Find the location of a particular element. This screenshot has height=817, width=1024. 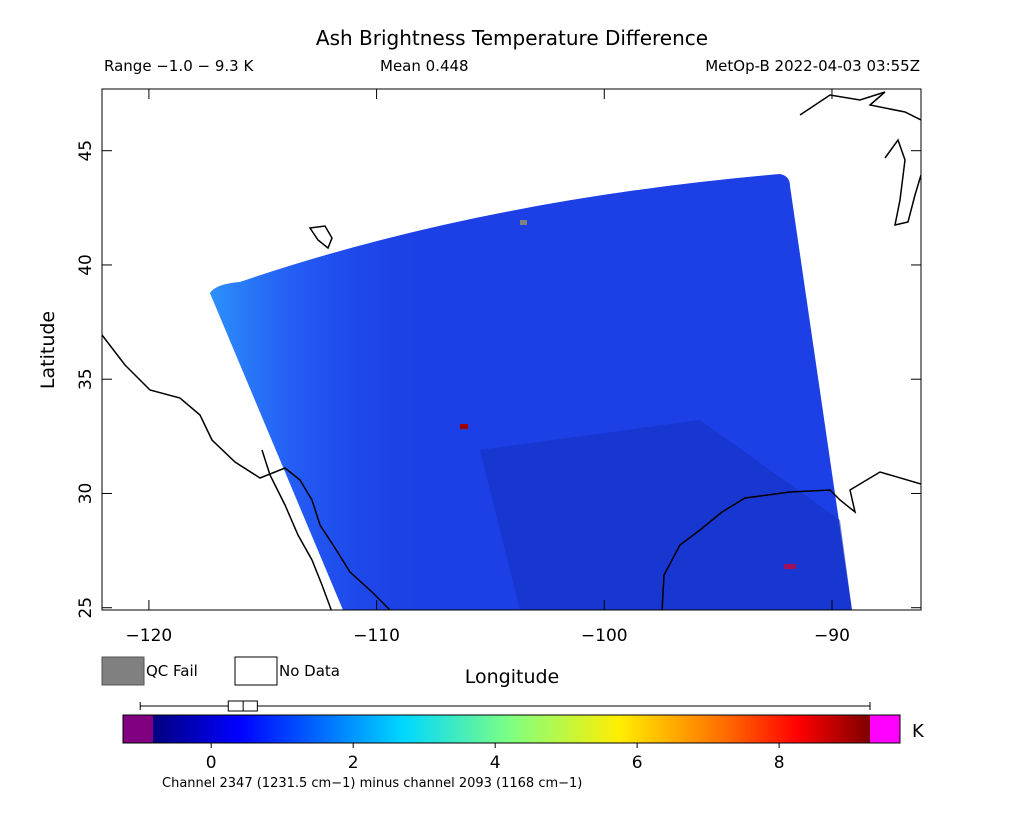

x-tick-label: −110 is located at coordinates (376, 636).